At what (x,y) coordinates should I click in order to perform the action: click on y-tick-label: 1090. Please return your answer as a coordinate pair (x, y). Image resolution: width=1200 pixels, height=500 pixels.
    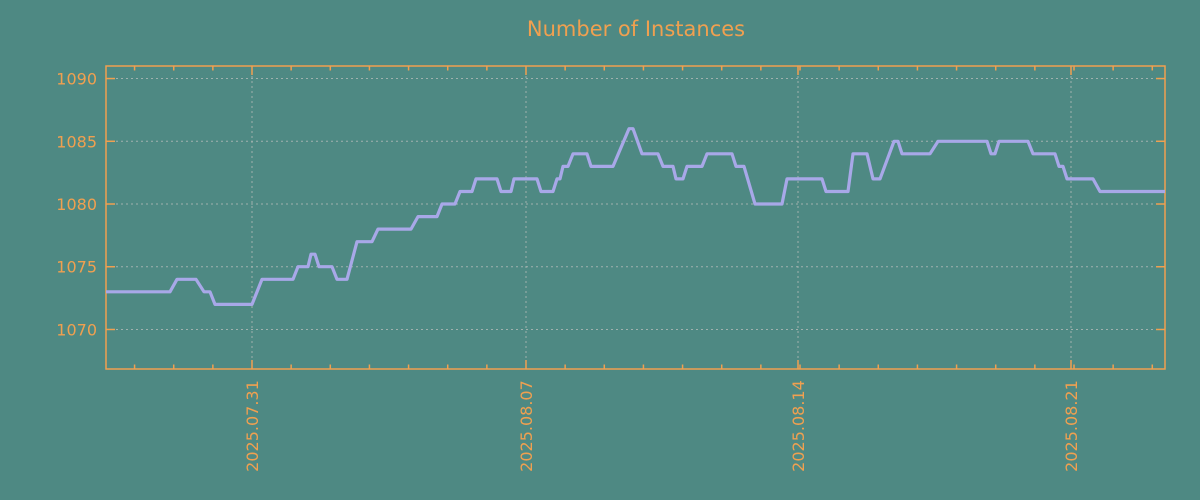
    Looking at the image, I should click on (76, 79).